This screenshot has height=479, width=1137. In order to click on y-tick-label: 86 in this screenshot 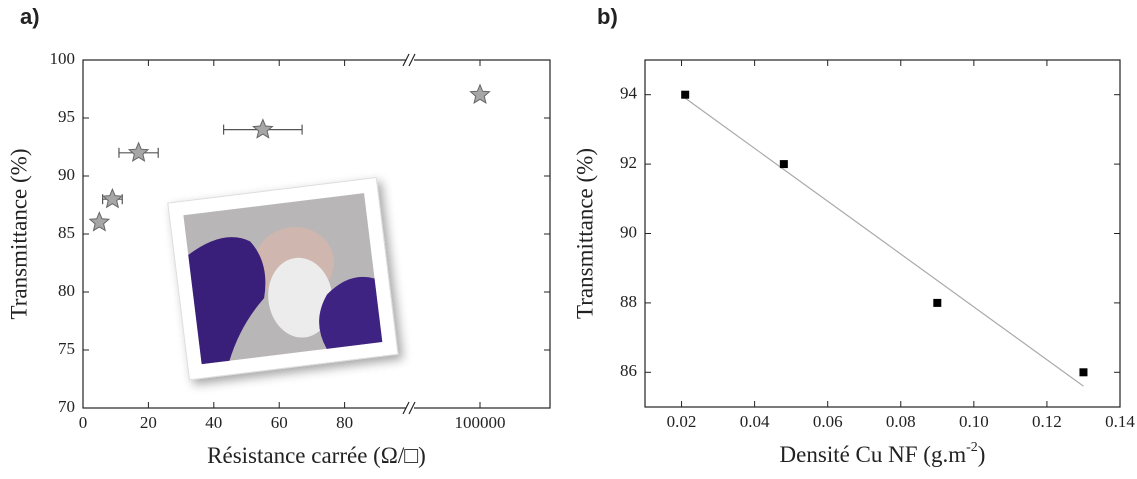, I will do `click(628, 370)`.